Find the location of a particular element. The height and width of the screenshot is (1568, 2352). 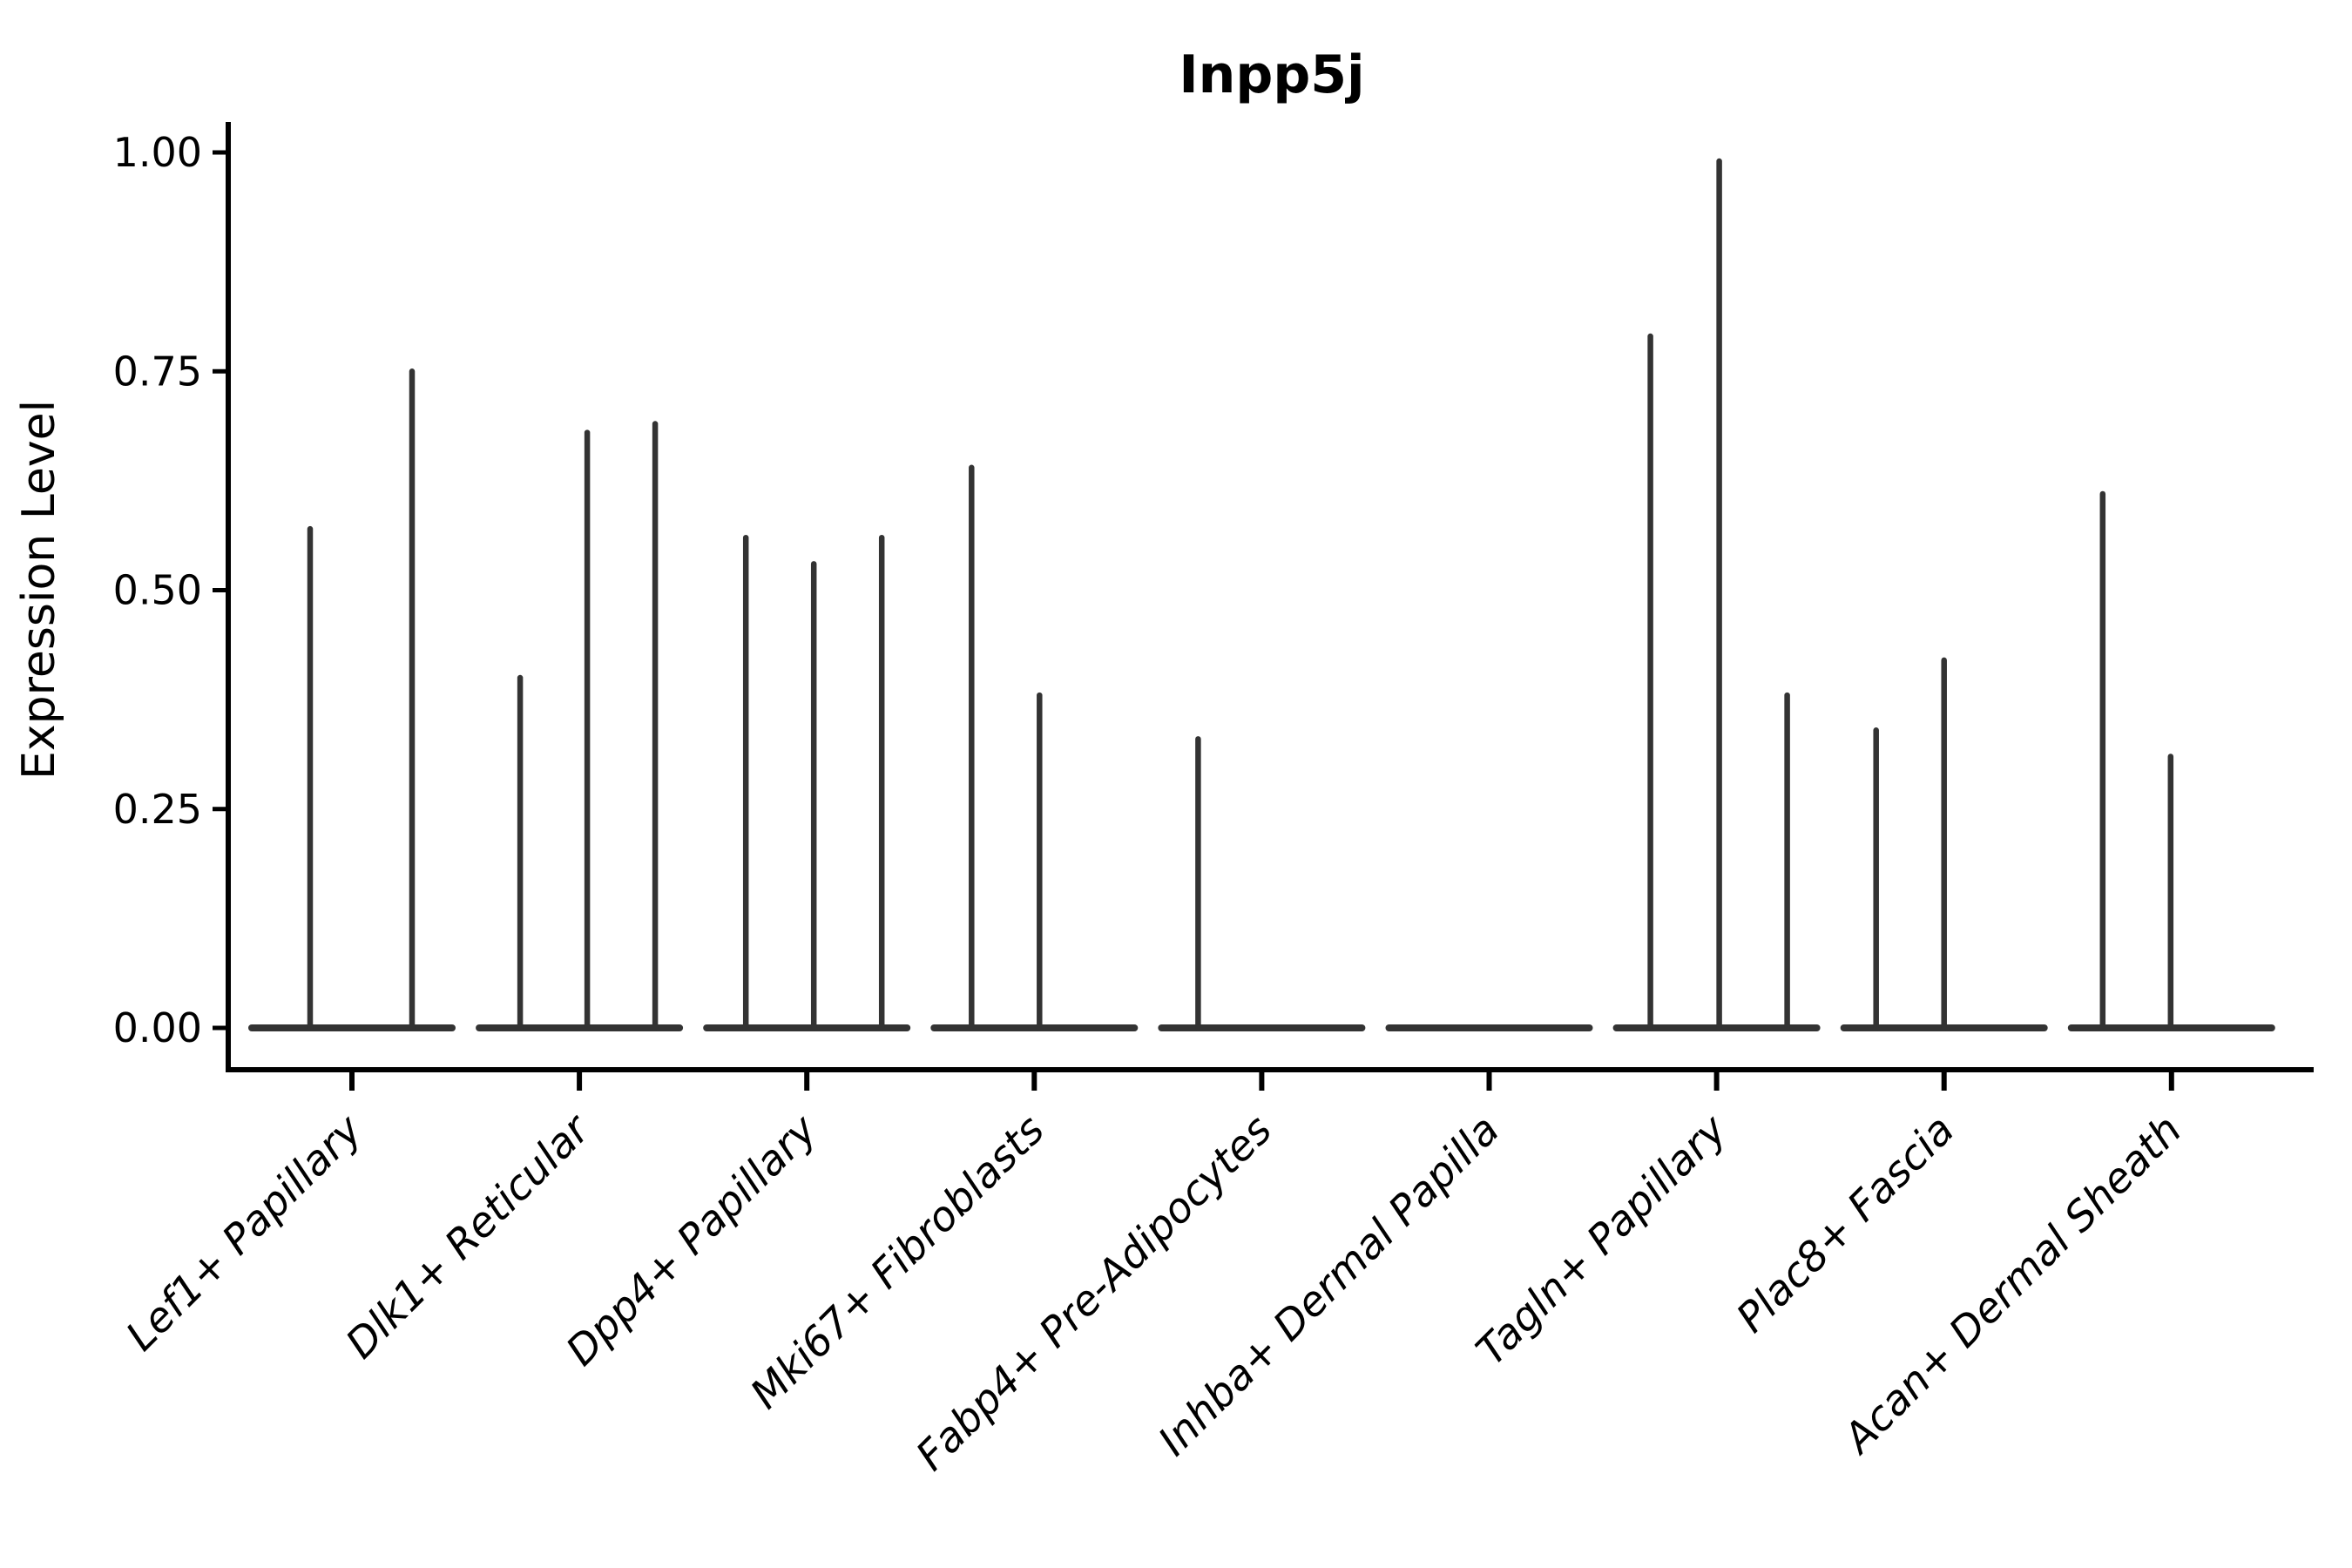

y-tick-label: 0.00 is located at coordinates (157, 1027).